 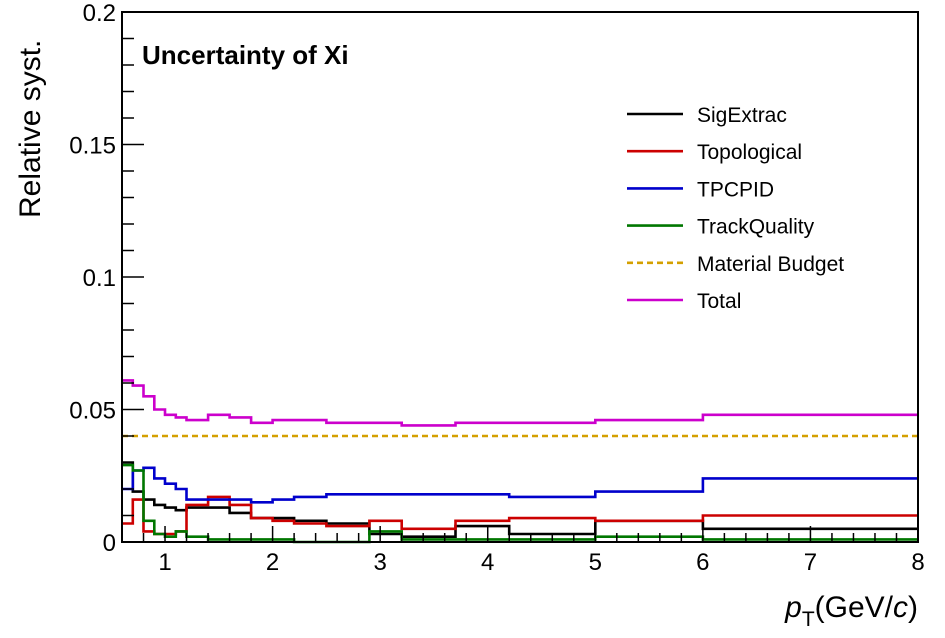 I want to click on series-line-tpcpid, so click(x=520, y=485).